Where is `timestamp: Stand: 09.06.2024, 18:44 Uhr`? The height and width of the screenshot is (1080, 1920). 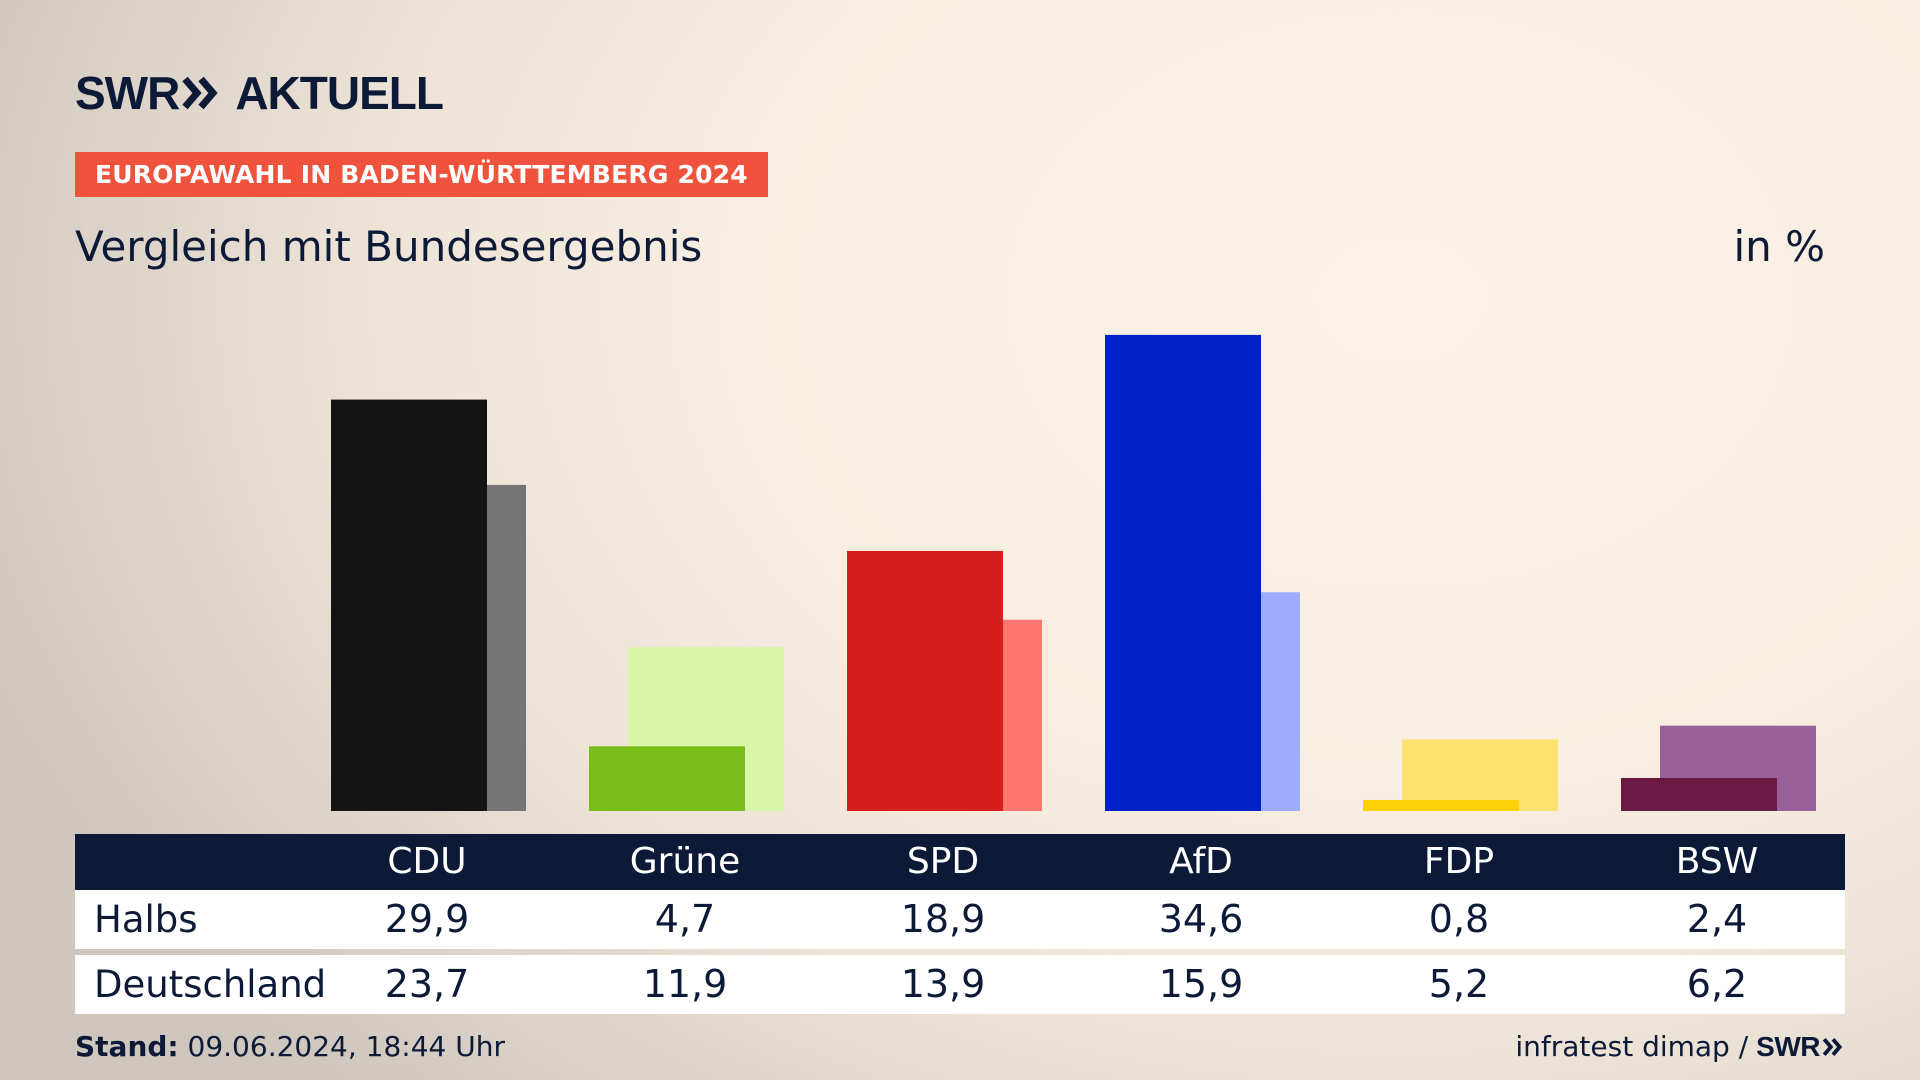 timestamp: Stand: 09.06.2024, 18:44 Uhr is located at coordinates (290, 1046).